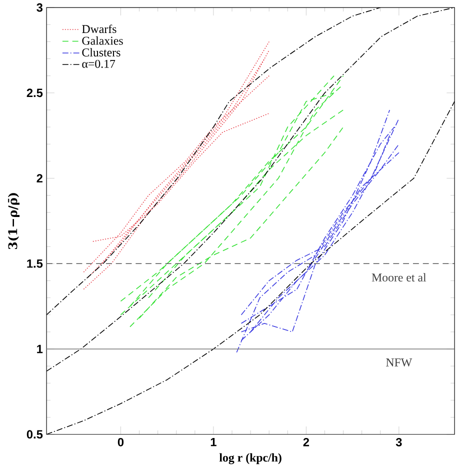 Image resolution: width=457 pixels, height=472 pixels. Describe the element at coordinates (35, 434) in the screenshot. I see `y-tick-label: 0.5` at that location.